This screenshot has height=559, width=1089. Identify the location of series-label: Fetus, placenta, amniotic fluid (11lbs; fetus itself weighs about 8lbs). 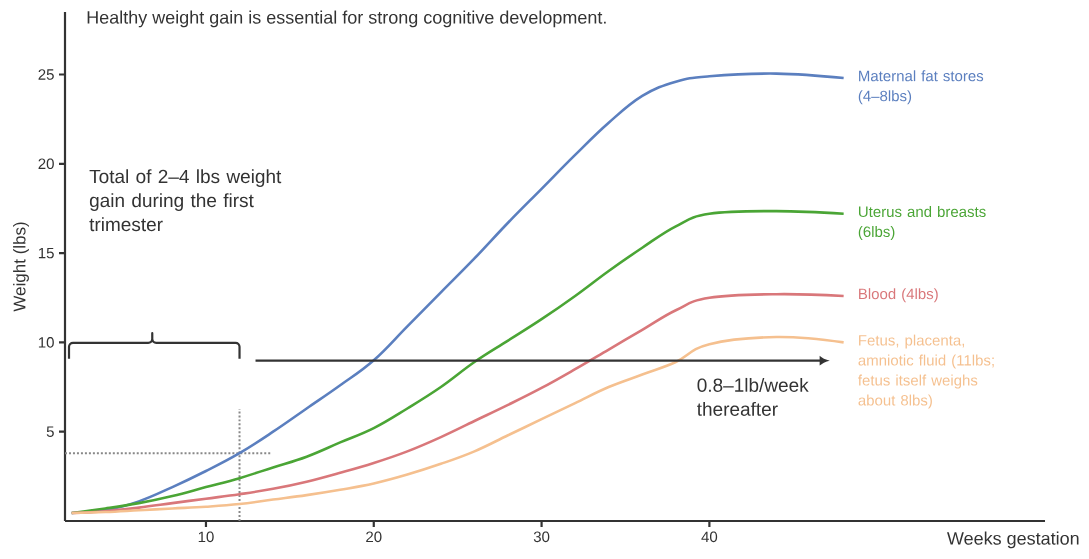
(926, 371).